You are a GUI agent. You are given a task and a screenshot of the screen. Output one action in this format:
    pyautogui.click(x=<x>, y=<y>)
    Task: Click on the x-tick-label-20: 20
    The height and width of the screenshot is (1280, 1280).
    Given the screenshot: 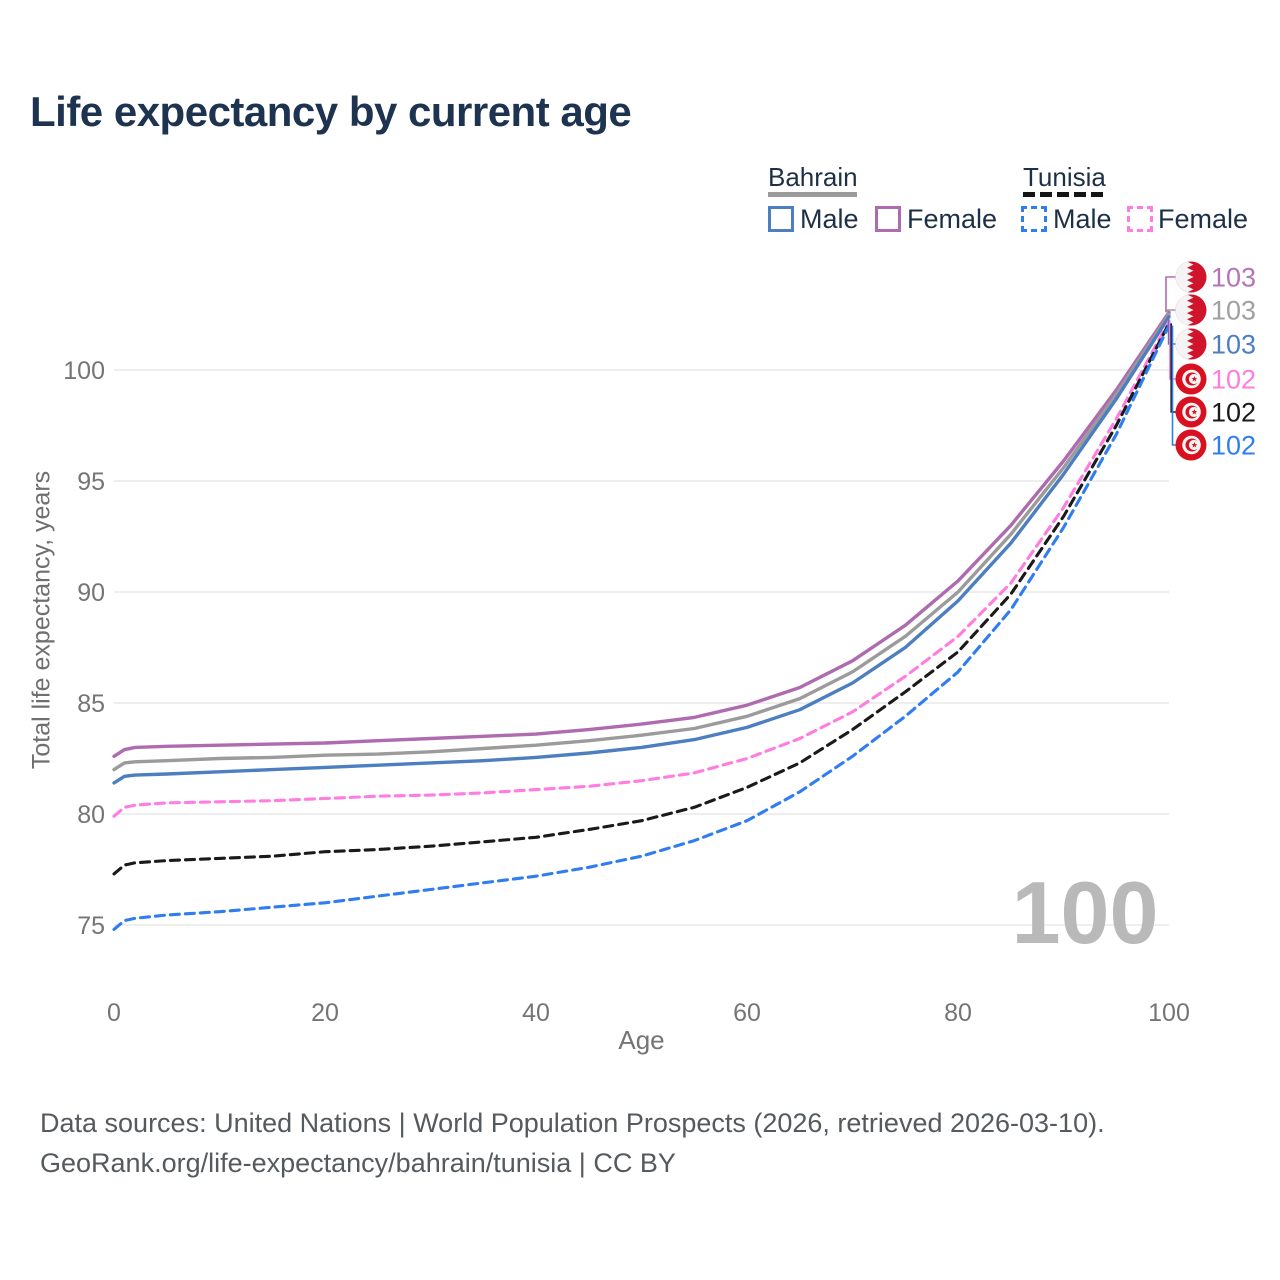 What is the action you would take?
    pyautogui.click(x=325, y=1013)
    